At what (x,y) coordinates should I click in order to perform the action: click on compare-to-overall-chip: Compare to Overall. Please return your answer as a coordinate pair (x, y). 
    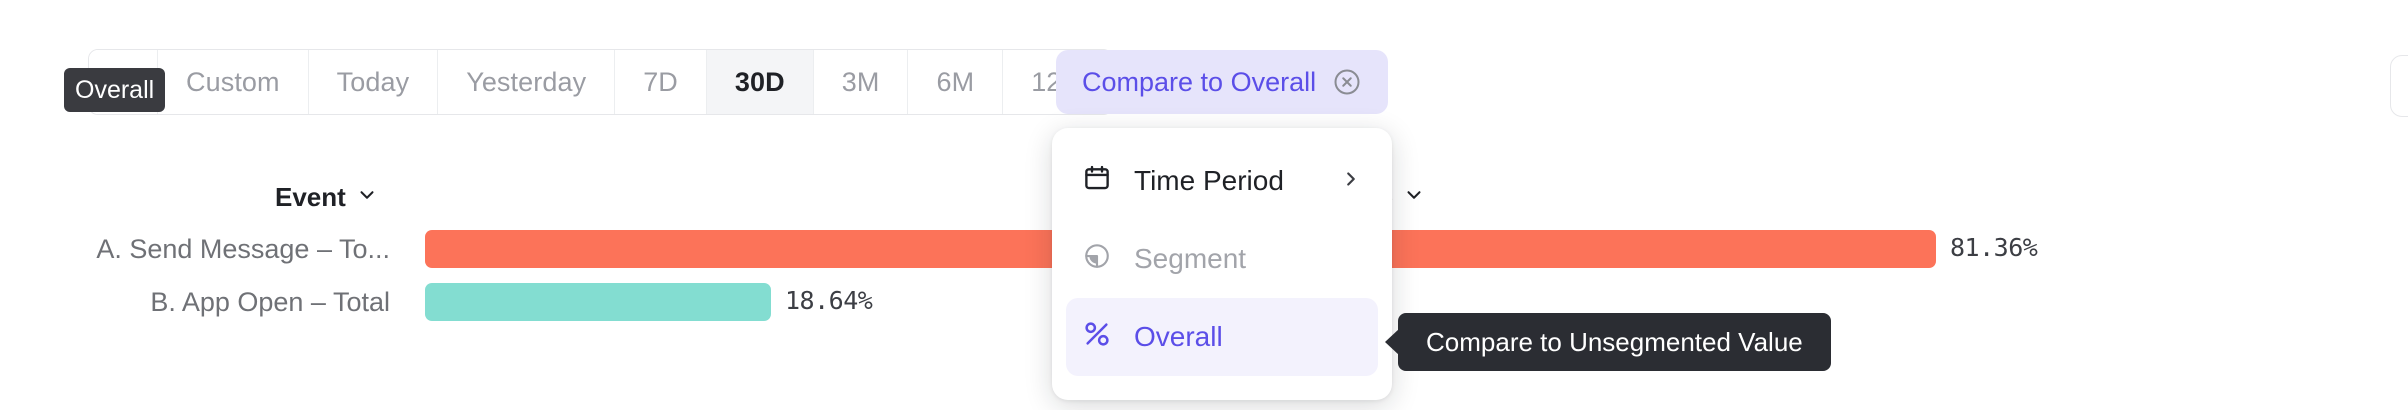
    Looking at the image, I should click on (1222, 82).